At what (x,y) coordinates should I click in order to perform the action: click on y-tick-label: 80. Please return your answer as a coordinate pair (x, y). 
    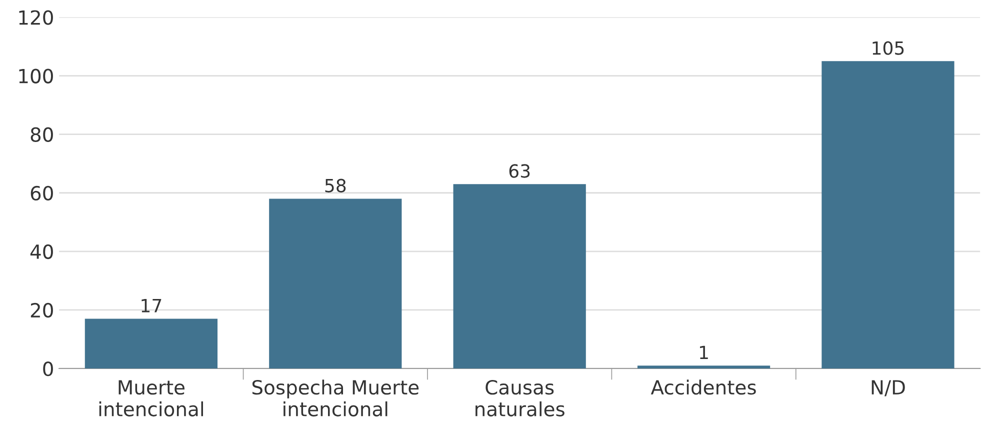
    Looking at the image, I should click on (41, 134).